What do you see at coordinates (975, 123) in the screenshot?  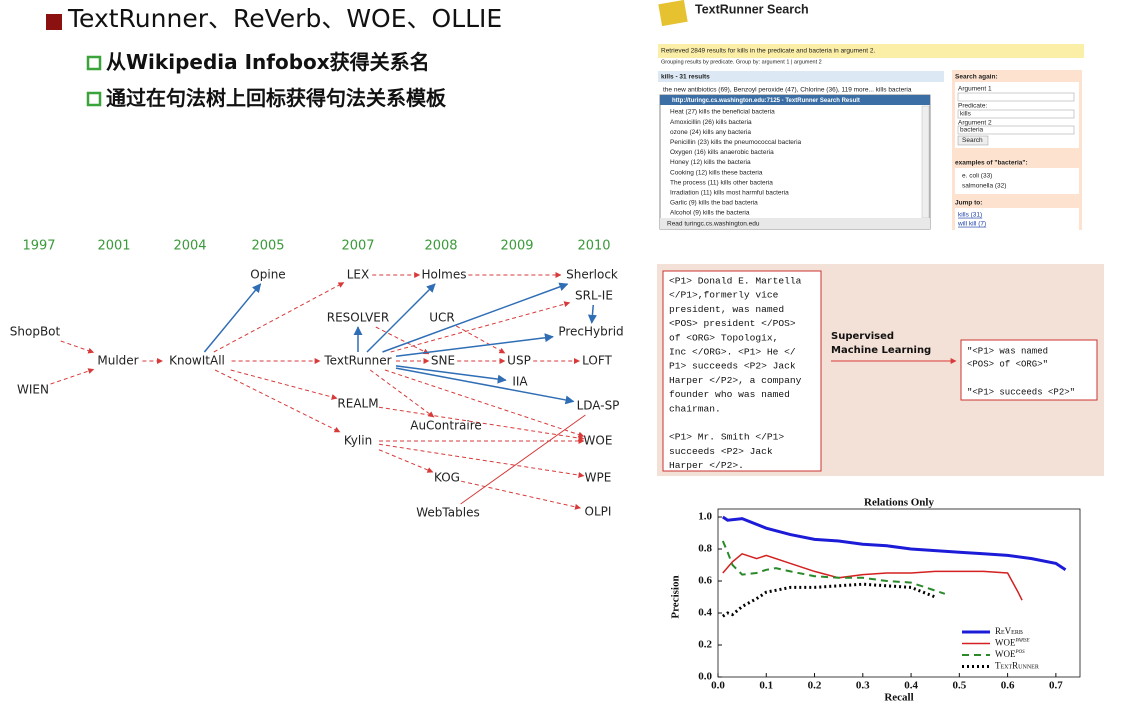 I see `field-label: Argument 2` at bounding box center [975, 123].